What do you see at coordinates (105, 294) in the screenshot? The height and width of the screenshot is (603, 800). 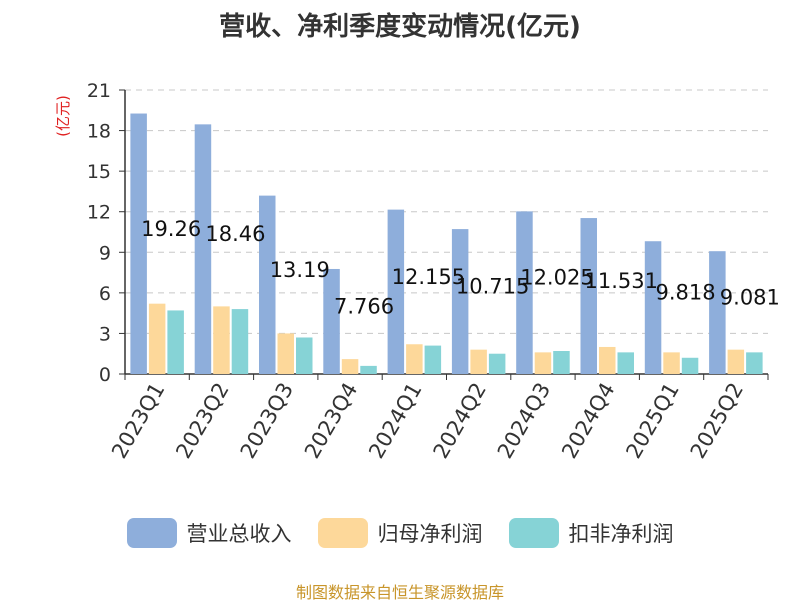 I see `y-tick-label: 6` at bounding box center [105, 294].